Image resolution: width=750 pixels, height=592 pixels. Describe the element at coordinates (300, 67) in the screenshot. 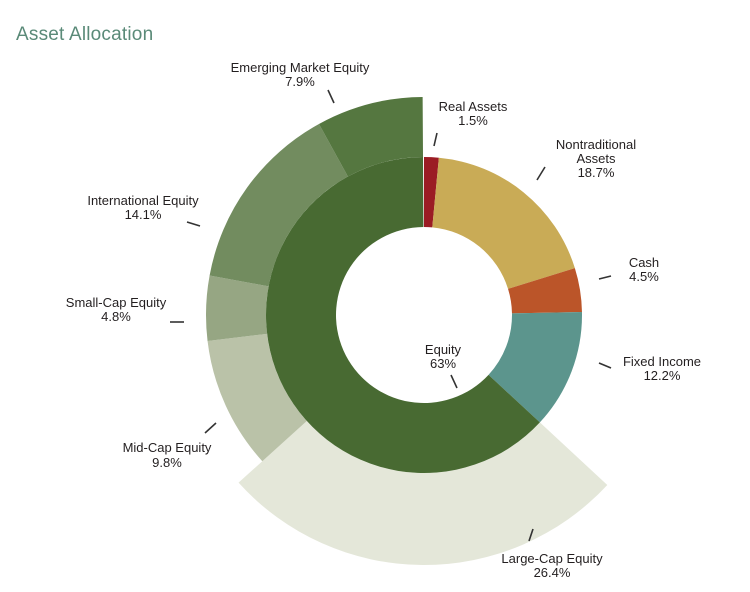

I see `name-label-emerging-market-equity: Emerging Market Equity` at that location.